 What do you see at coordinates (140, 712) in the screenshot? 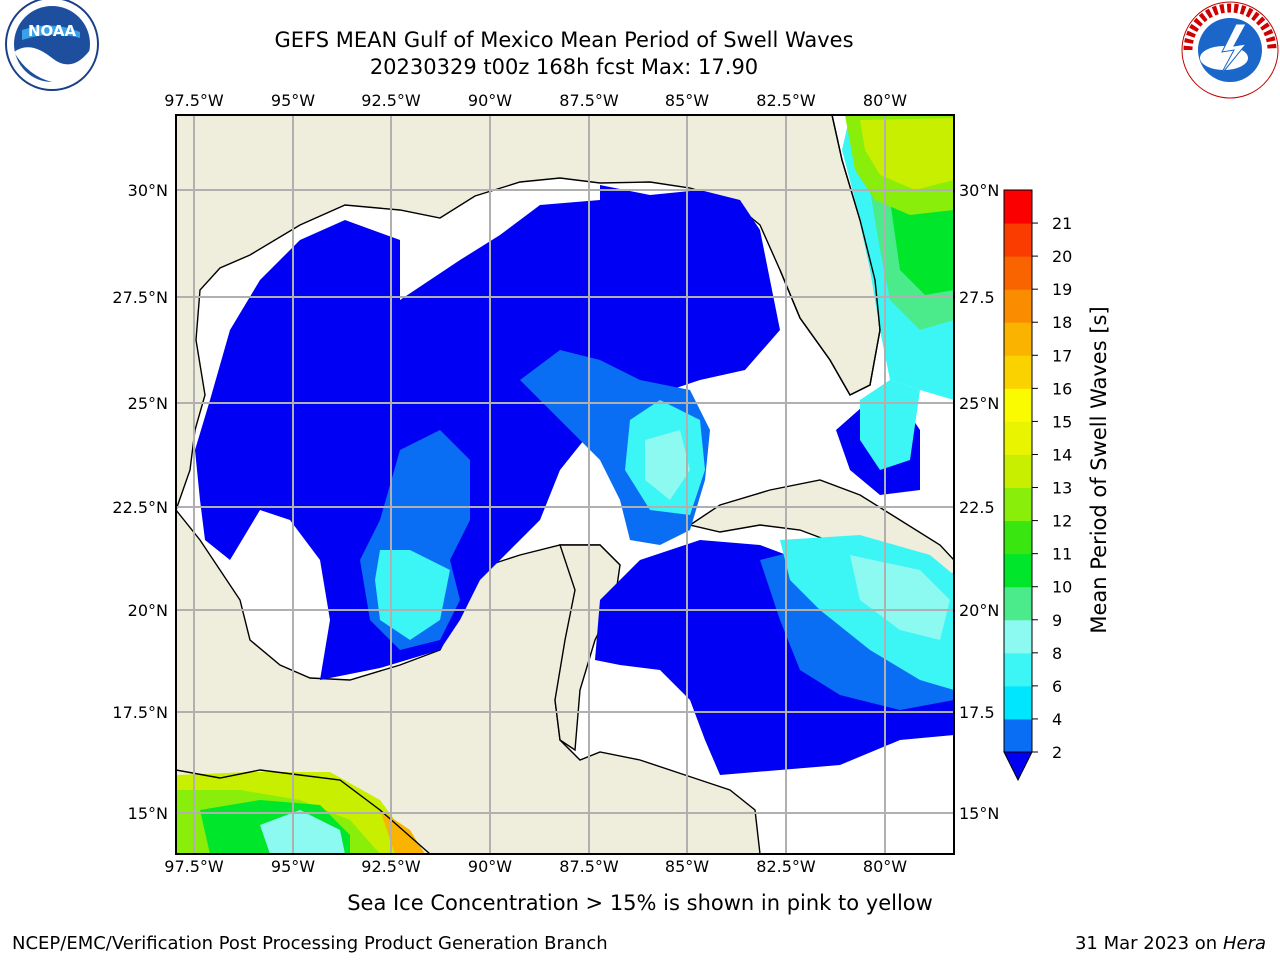
I see `lat-label-left: 17.5°N` at bounding box center [140, 712].